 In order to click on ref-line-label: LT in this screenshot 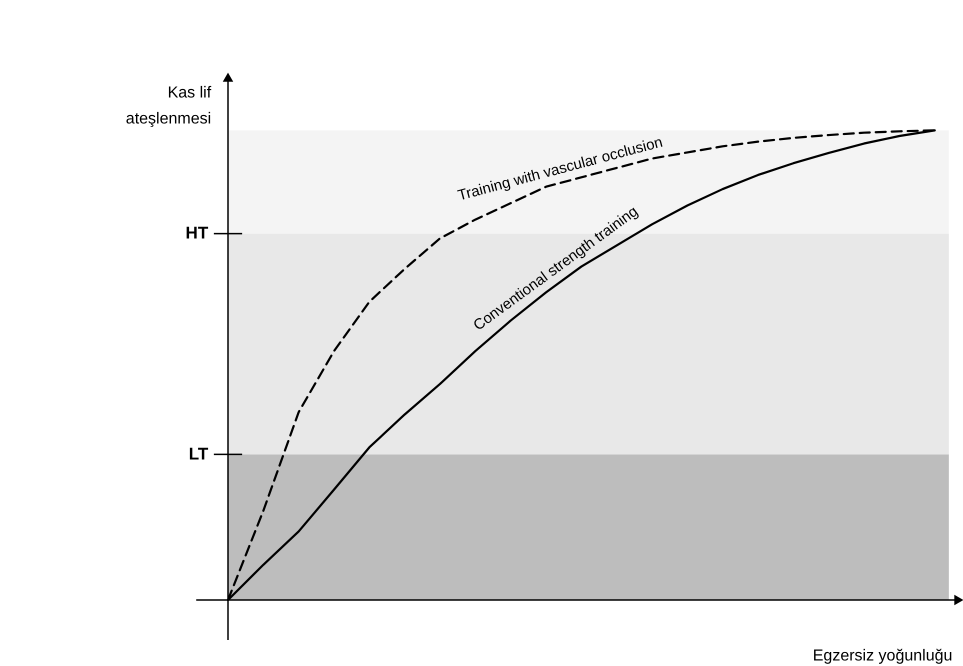, I will do `click(198, 454)`.